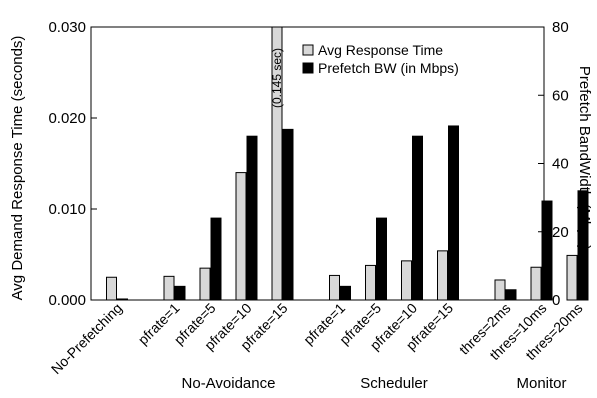 The image size is (597, 398). What do you see at coordinates (17, 168) in the screenshot?
I see `y-axis-title: Avg Demand Response Time (seconds)` at bounding box center [17, 168].